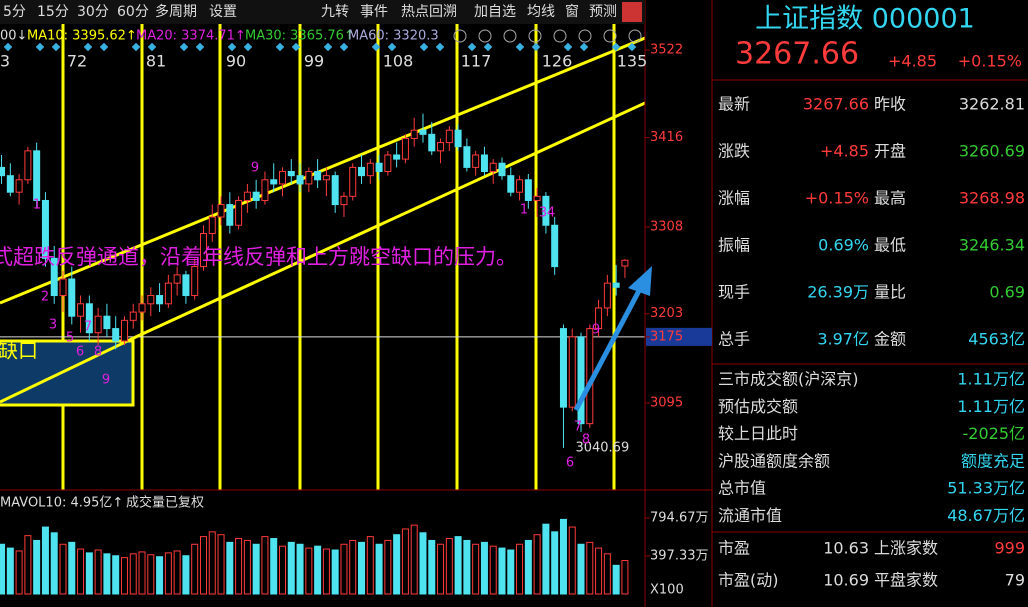  I want to click on quote-label: 最高, so click(890, 198).